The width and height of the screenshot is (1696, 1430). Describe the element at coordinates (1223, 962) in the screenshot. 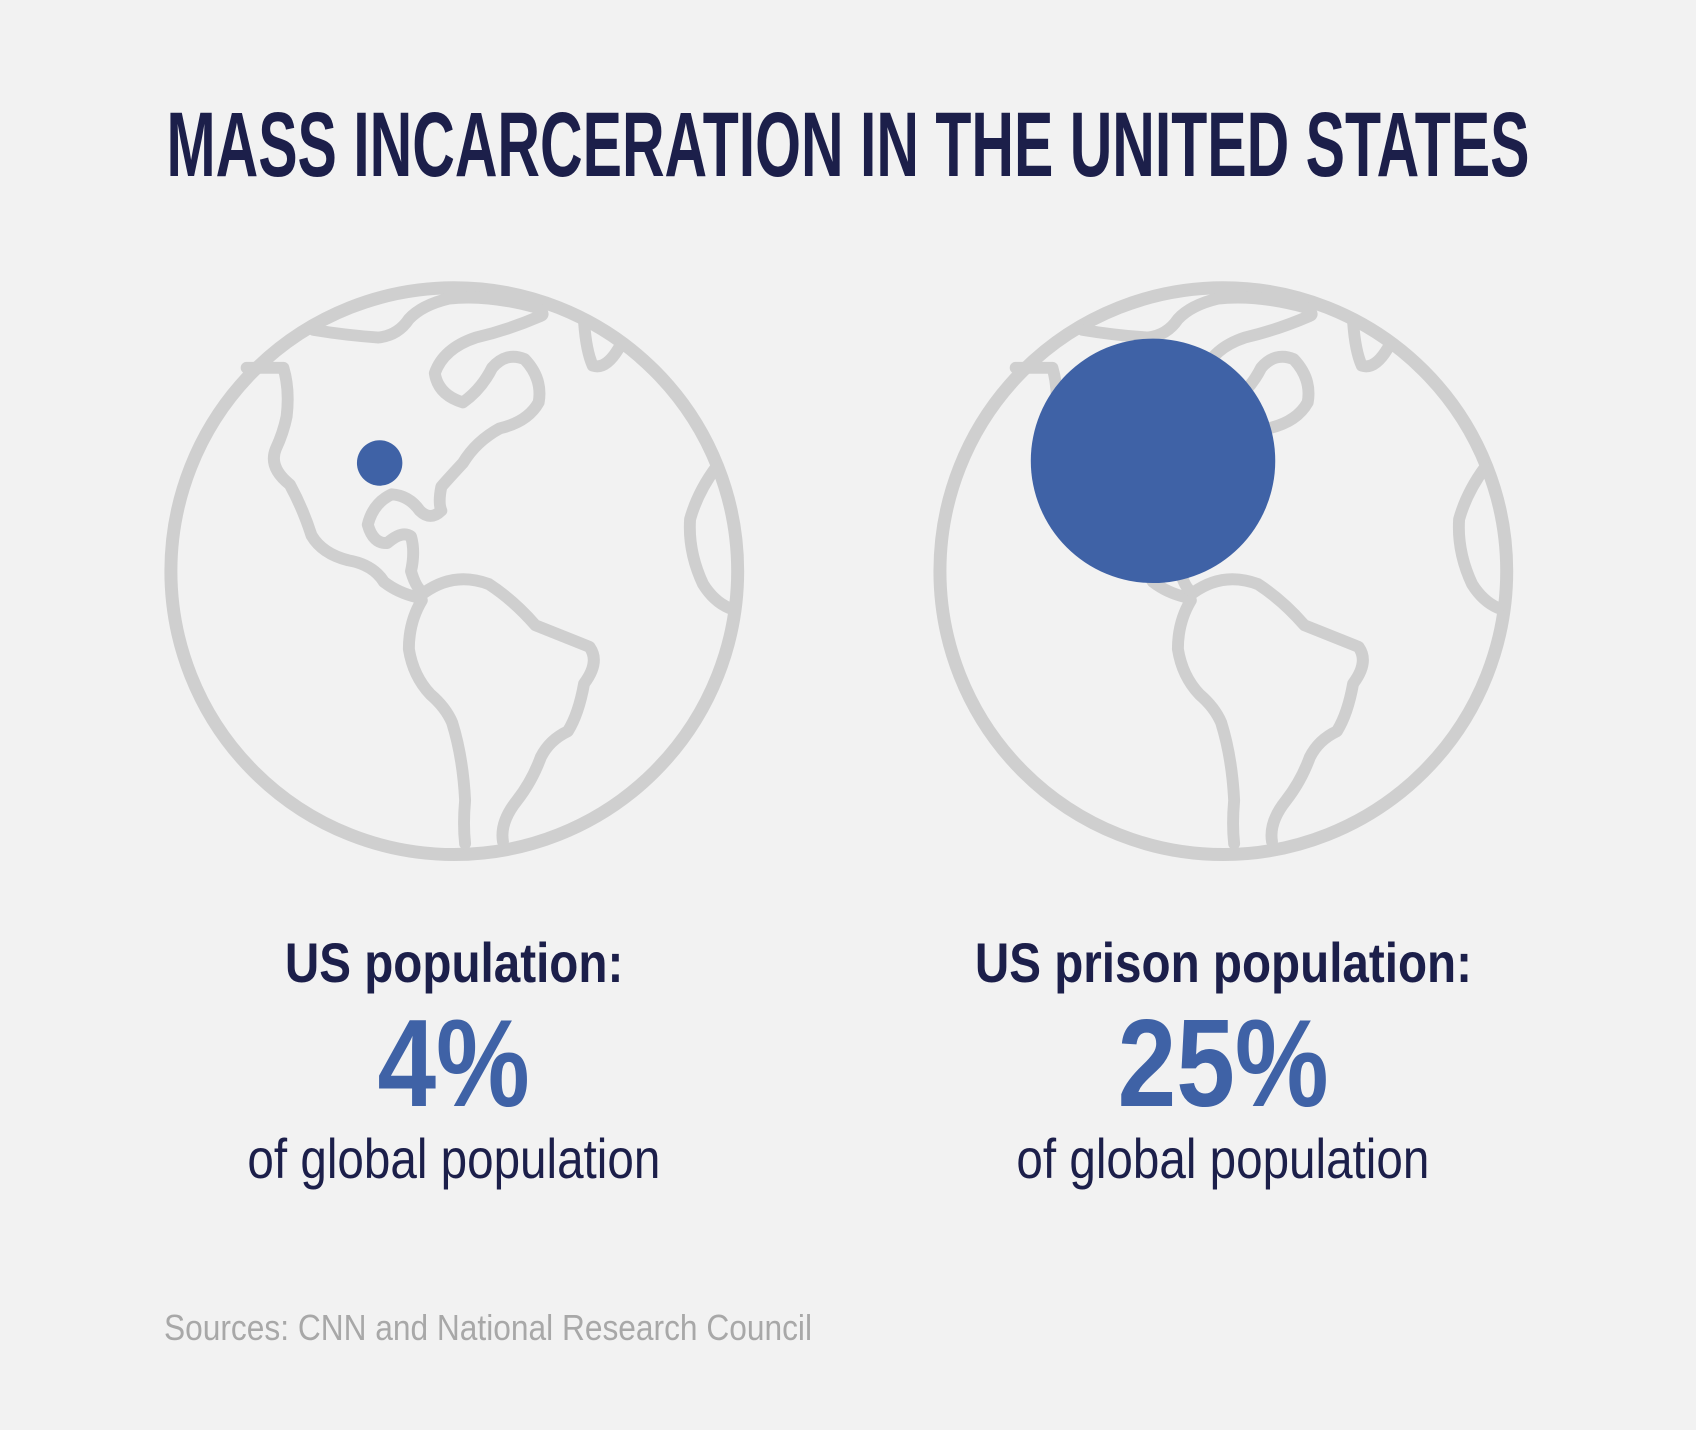

I see `stat-label: US prison population:` at that location.